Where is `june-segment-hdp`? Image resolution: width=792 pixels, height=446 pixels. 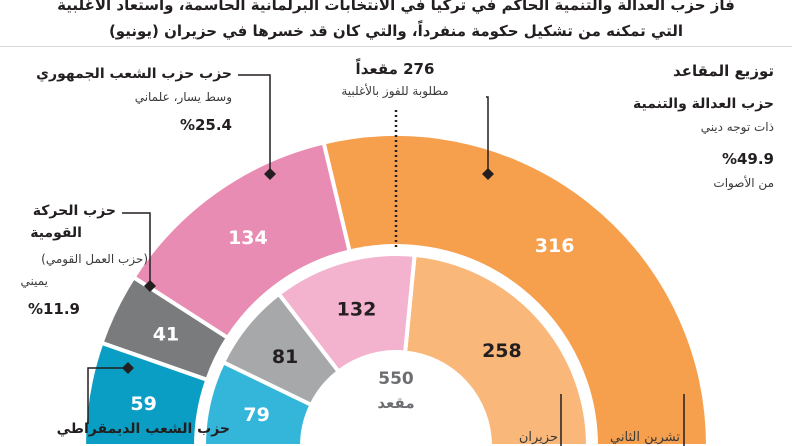 june-segment-hdp is located at coordinates (258, 402).